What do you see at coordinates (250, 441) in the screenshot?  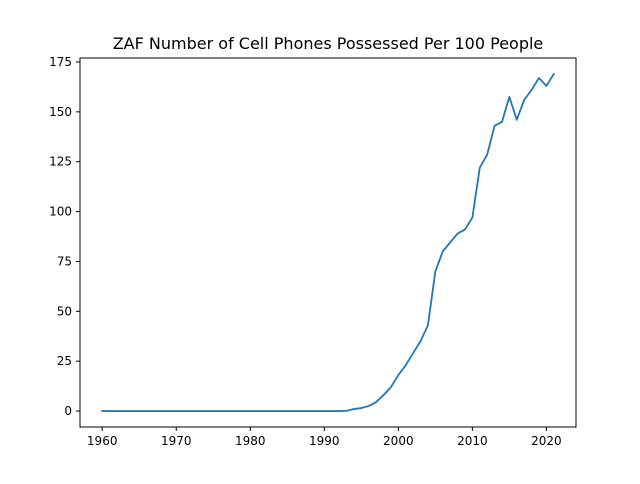 I see `x-tick-label: 1980` at bounding box center [250, 441].